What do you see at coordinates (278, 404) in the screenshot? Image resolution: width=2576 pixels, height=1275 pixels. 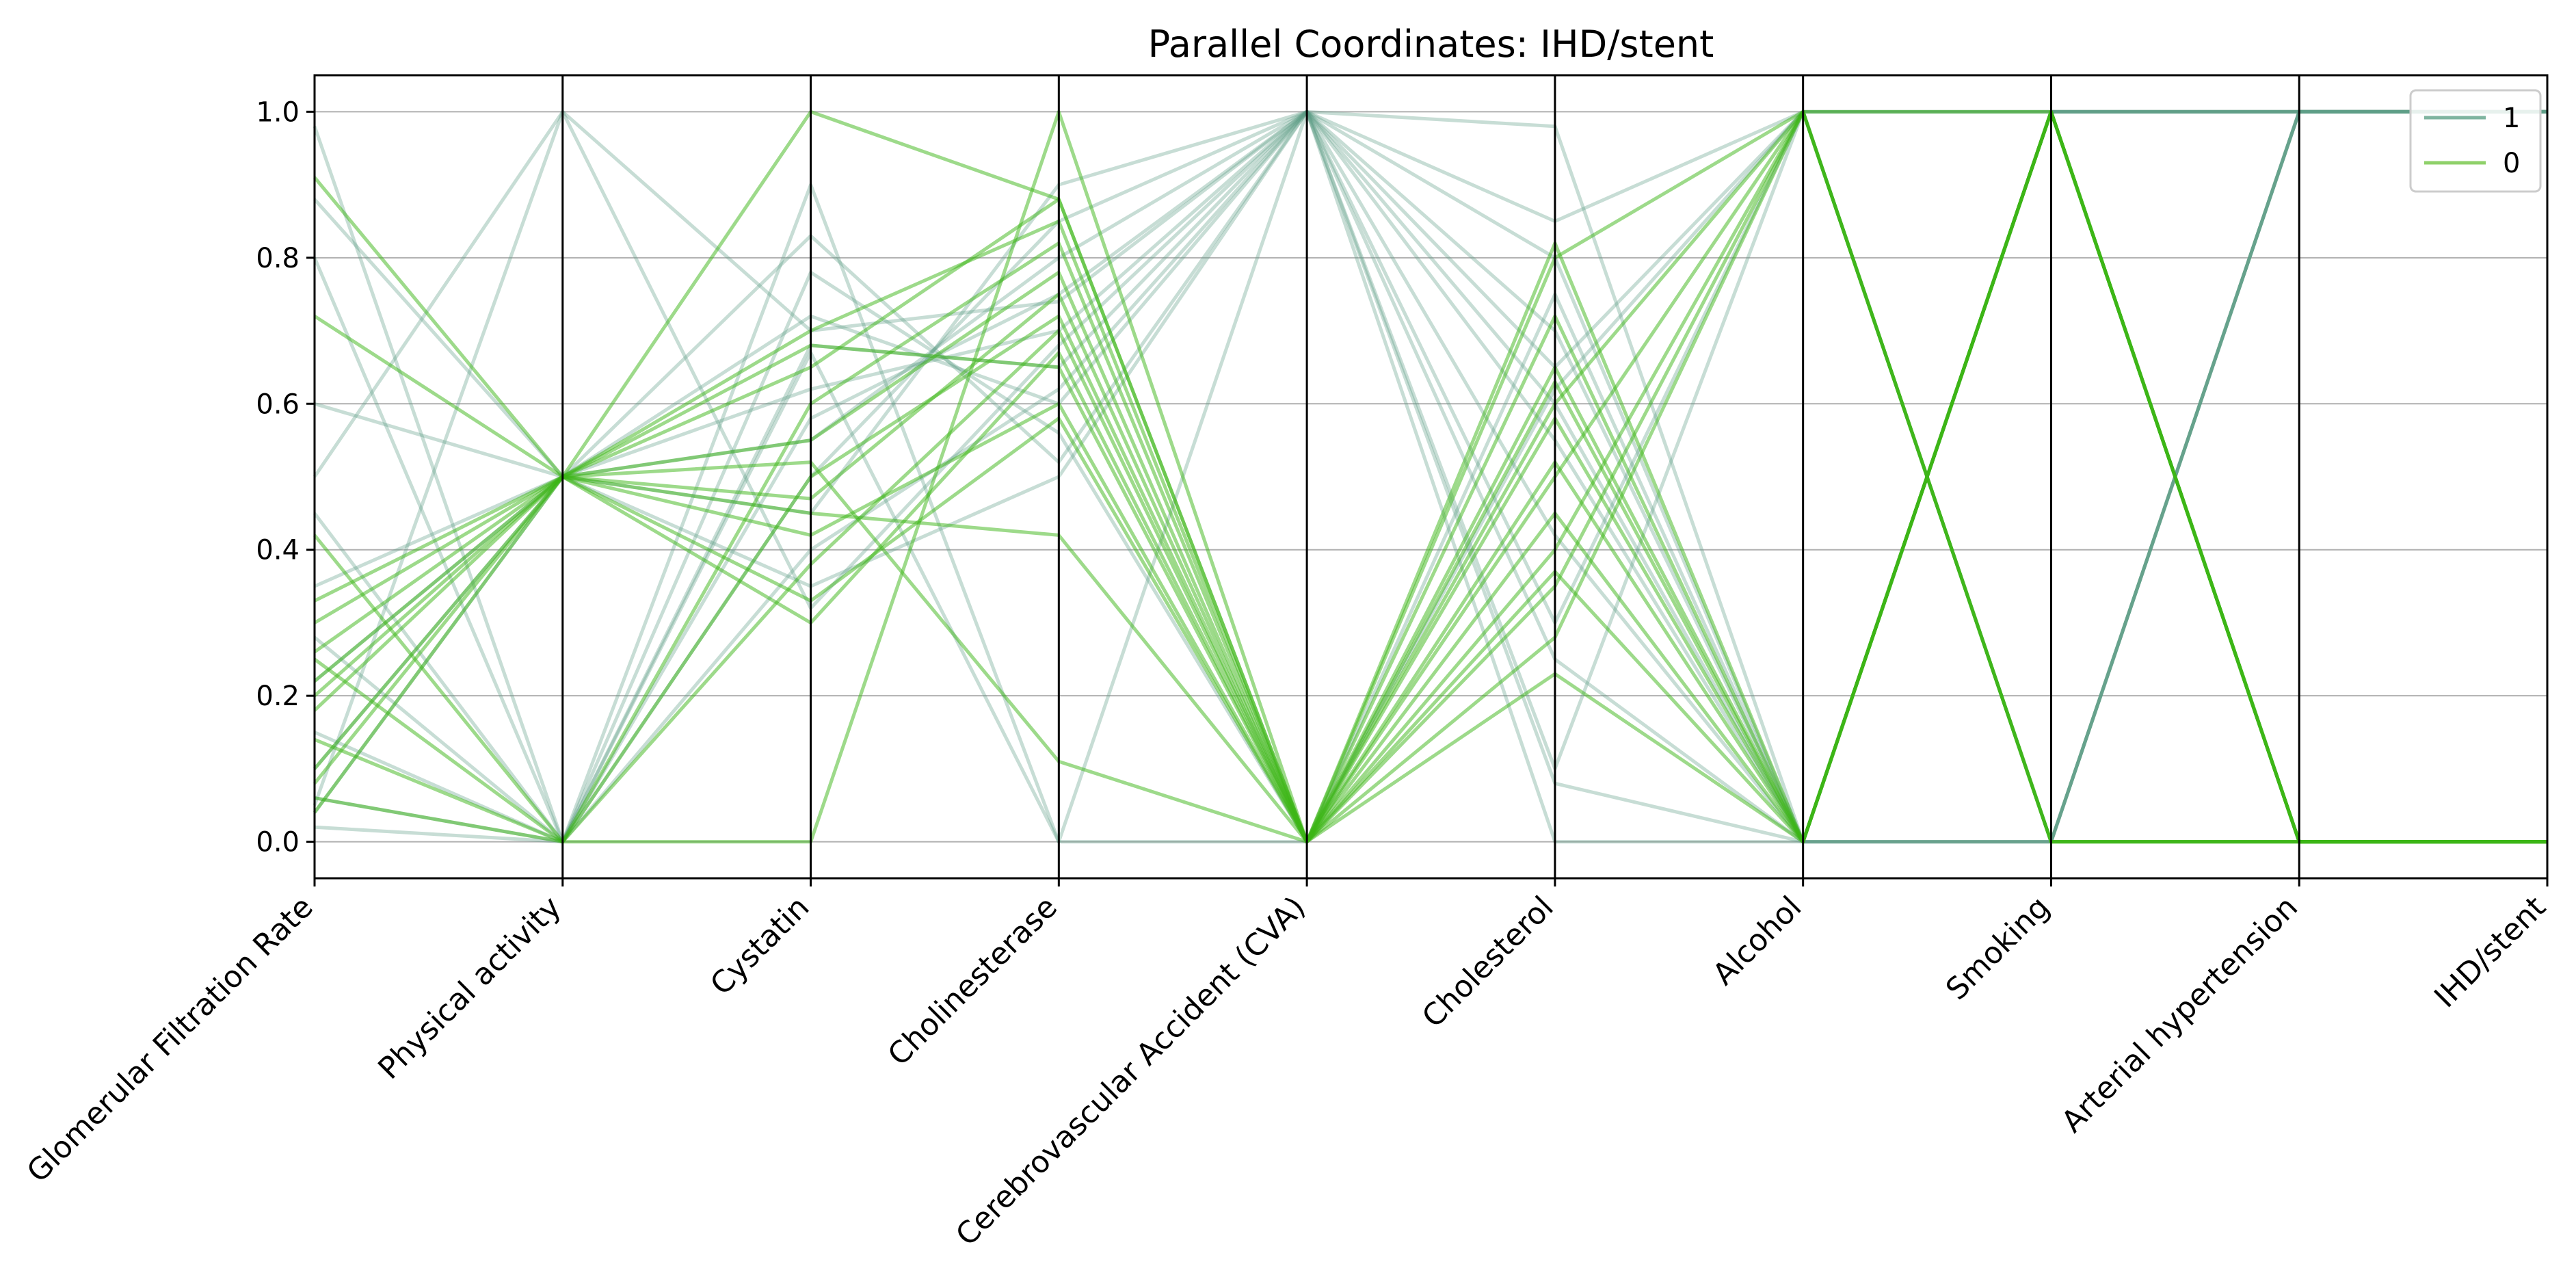 I see `y-tick-label: 0.6` at bounding box center [278, 404].